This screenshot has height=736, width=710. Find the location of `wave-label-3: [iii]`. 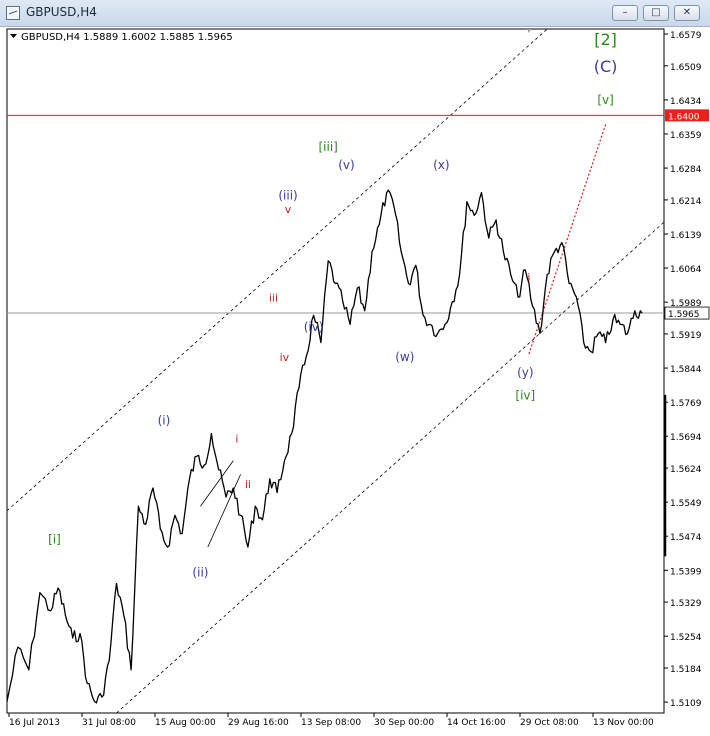

wave-label-3: [iii] is located at coordinates (328, 147).